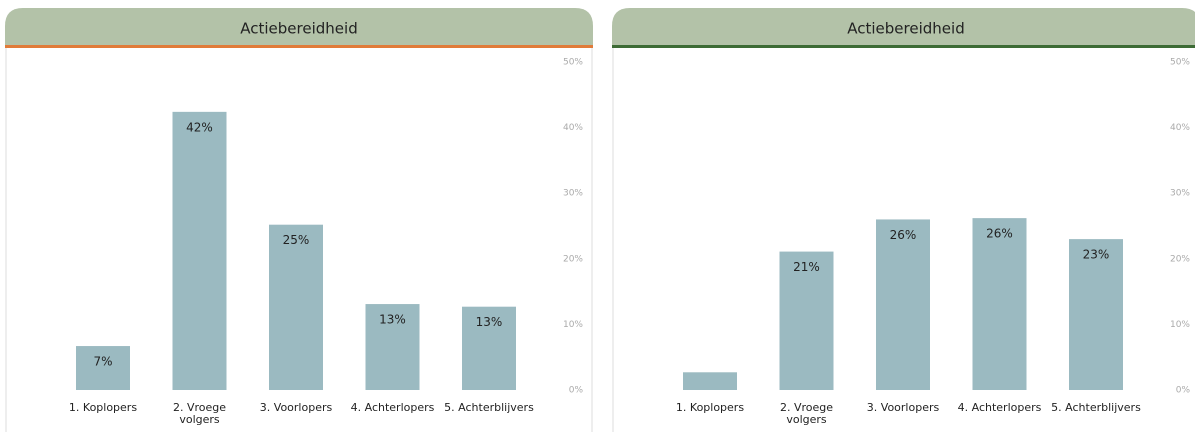 The width and height of the screenshot is (1195, 432). I want to click on value-label: 42%, so click(199, 127).